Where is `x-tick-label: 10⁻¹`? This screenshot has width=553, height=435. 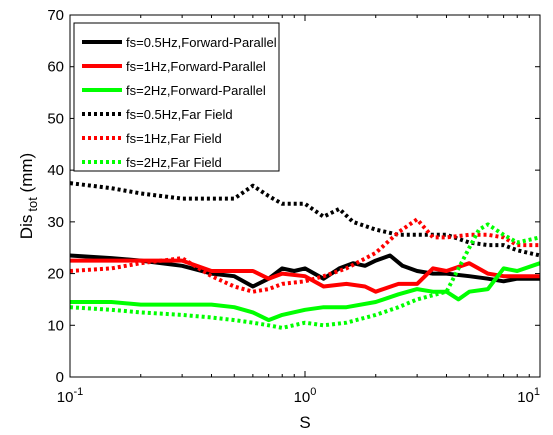 x-tick-label: 10⁻¹ is located at coordinates (70, 396).